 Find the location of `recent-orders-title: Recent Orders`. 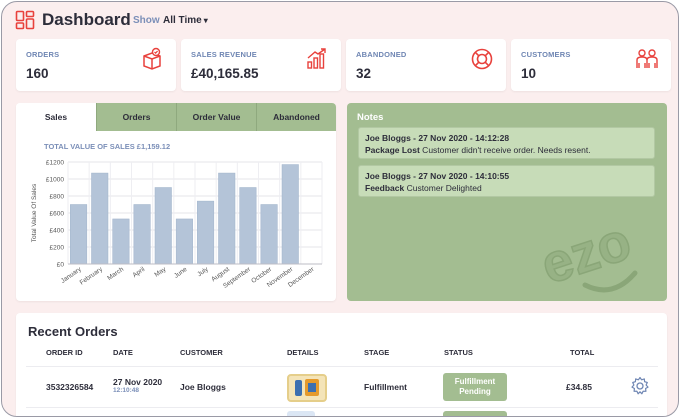

recent-orders-title: Recent Orders is located at coordinates (73, 331).